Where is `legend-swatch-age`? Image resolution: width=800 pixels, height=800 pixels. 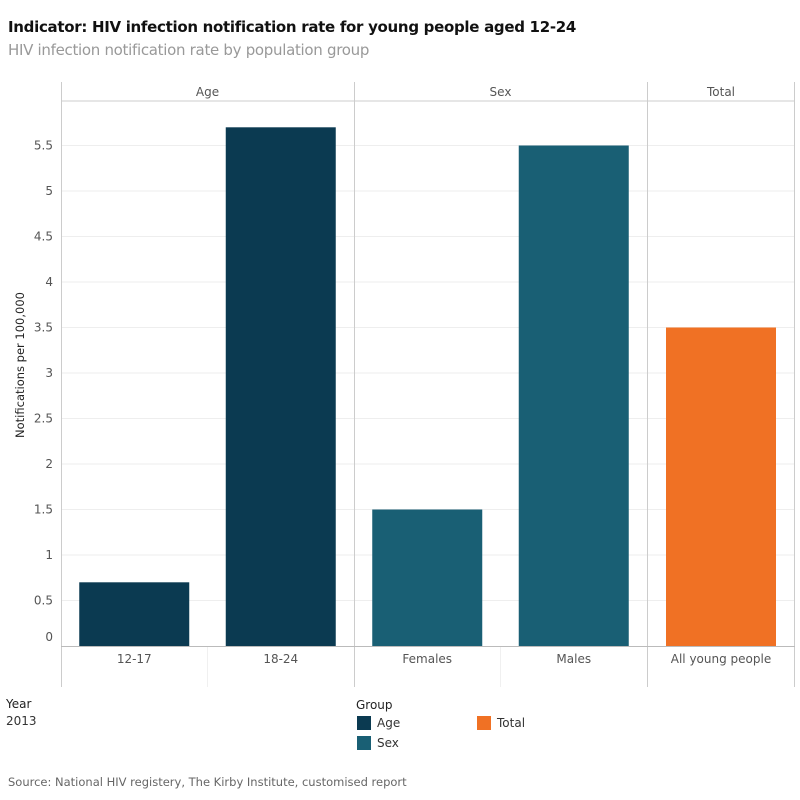 legend-swatch-age is located at coordinates (364, 723).